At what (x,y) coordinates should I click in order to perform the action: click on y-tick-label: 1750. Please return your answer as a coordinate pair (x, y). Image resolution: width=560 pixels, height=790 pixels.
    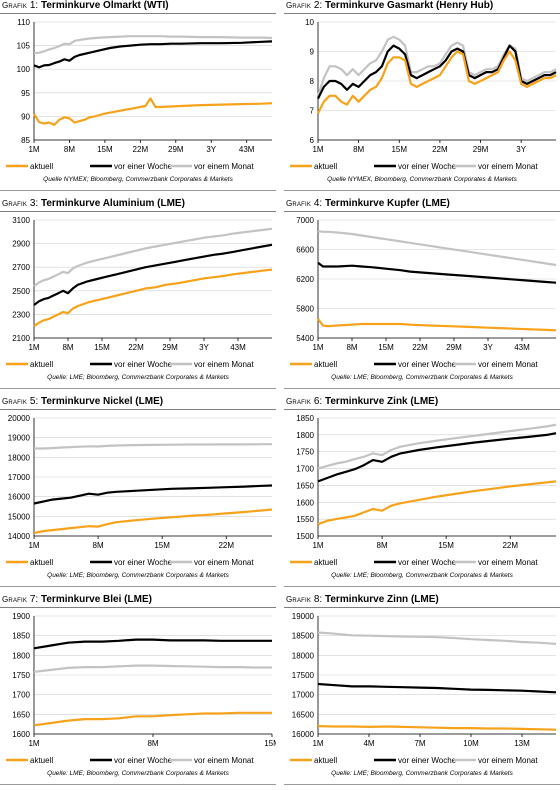
    Looking at the image, I should click on (21, 675).